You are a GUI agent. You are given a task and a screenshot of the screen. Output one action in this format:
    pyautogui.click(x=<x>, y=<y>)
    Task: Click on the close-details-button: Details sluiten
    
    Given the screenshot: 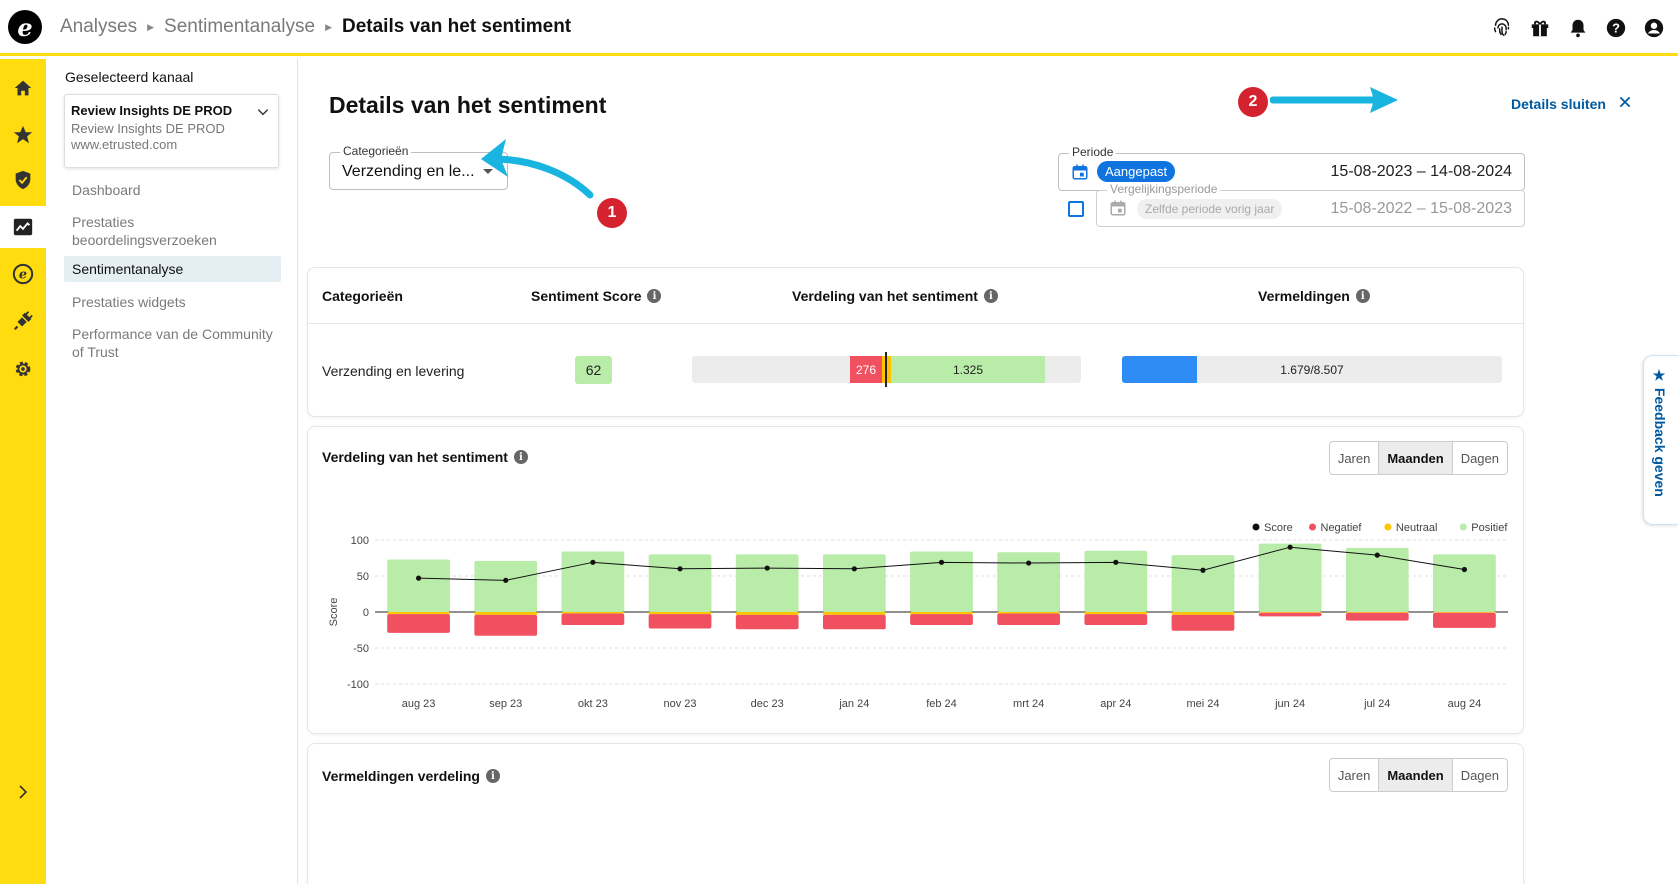 What is the action you would take?
    pyautogui.click(x=1571, y=103)
    